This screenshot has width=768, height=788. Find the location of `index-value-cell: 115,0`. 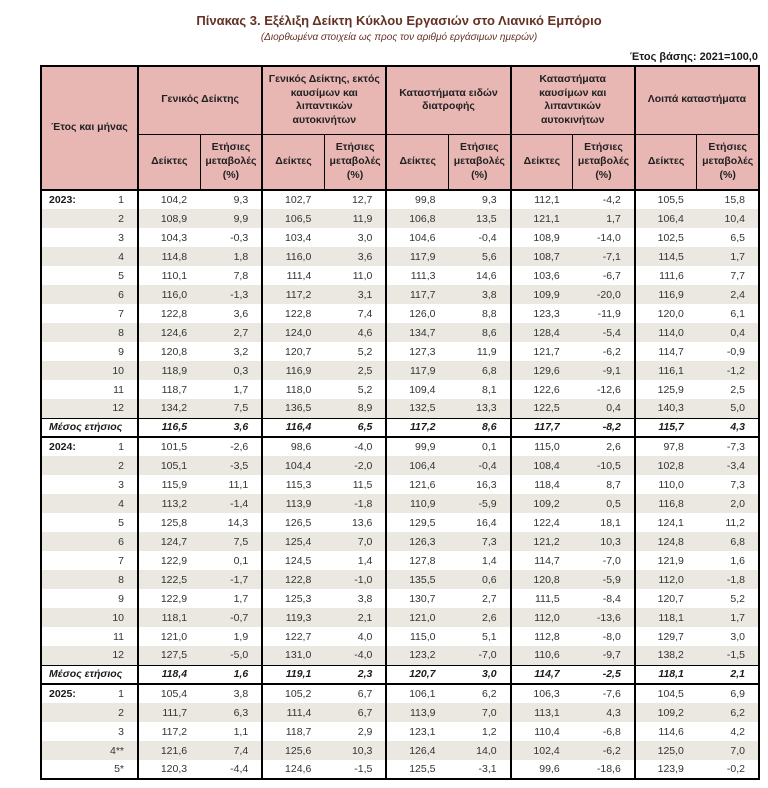

index-value-cell: 115,0 is located at coordinates (541, 446).